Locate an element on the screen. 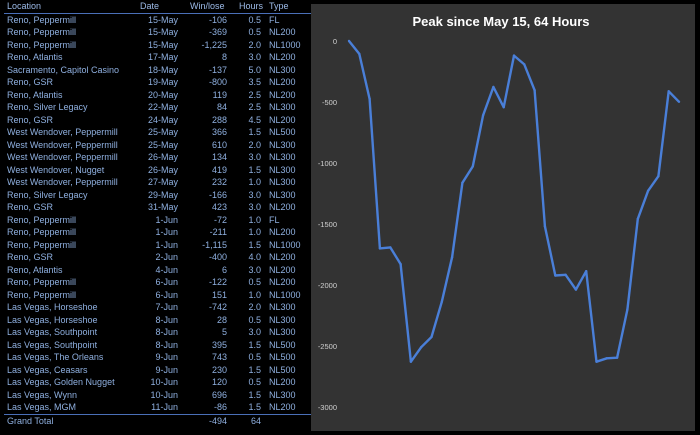  win-lose-cell: 395 is located at coordinates (219, 344).